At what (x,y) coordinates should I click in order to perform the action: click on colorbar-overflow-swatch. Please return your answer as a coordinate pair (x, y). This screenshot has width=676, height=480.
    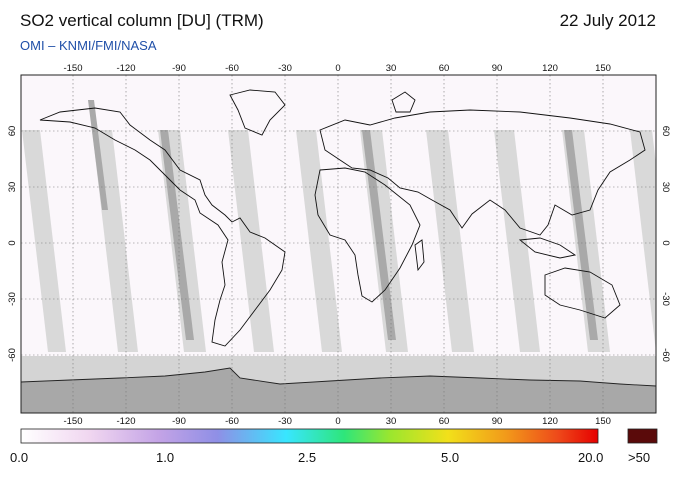
    Looking at the image, I should click on (642, 436).